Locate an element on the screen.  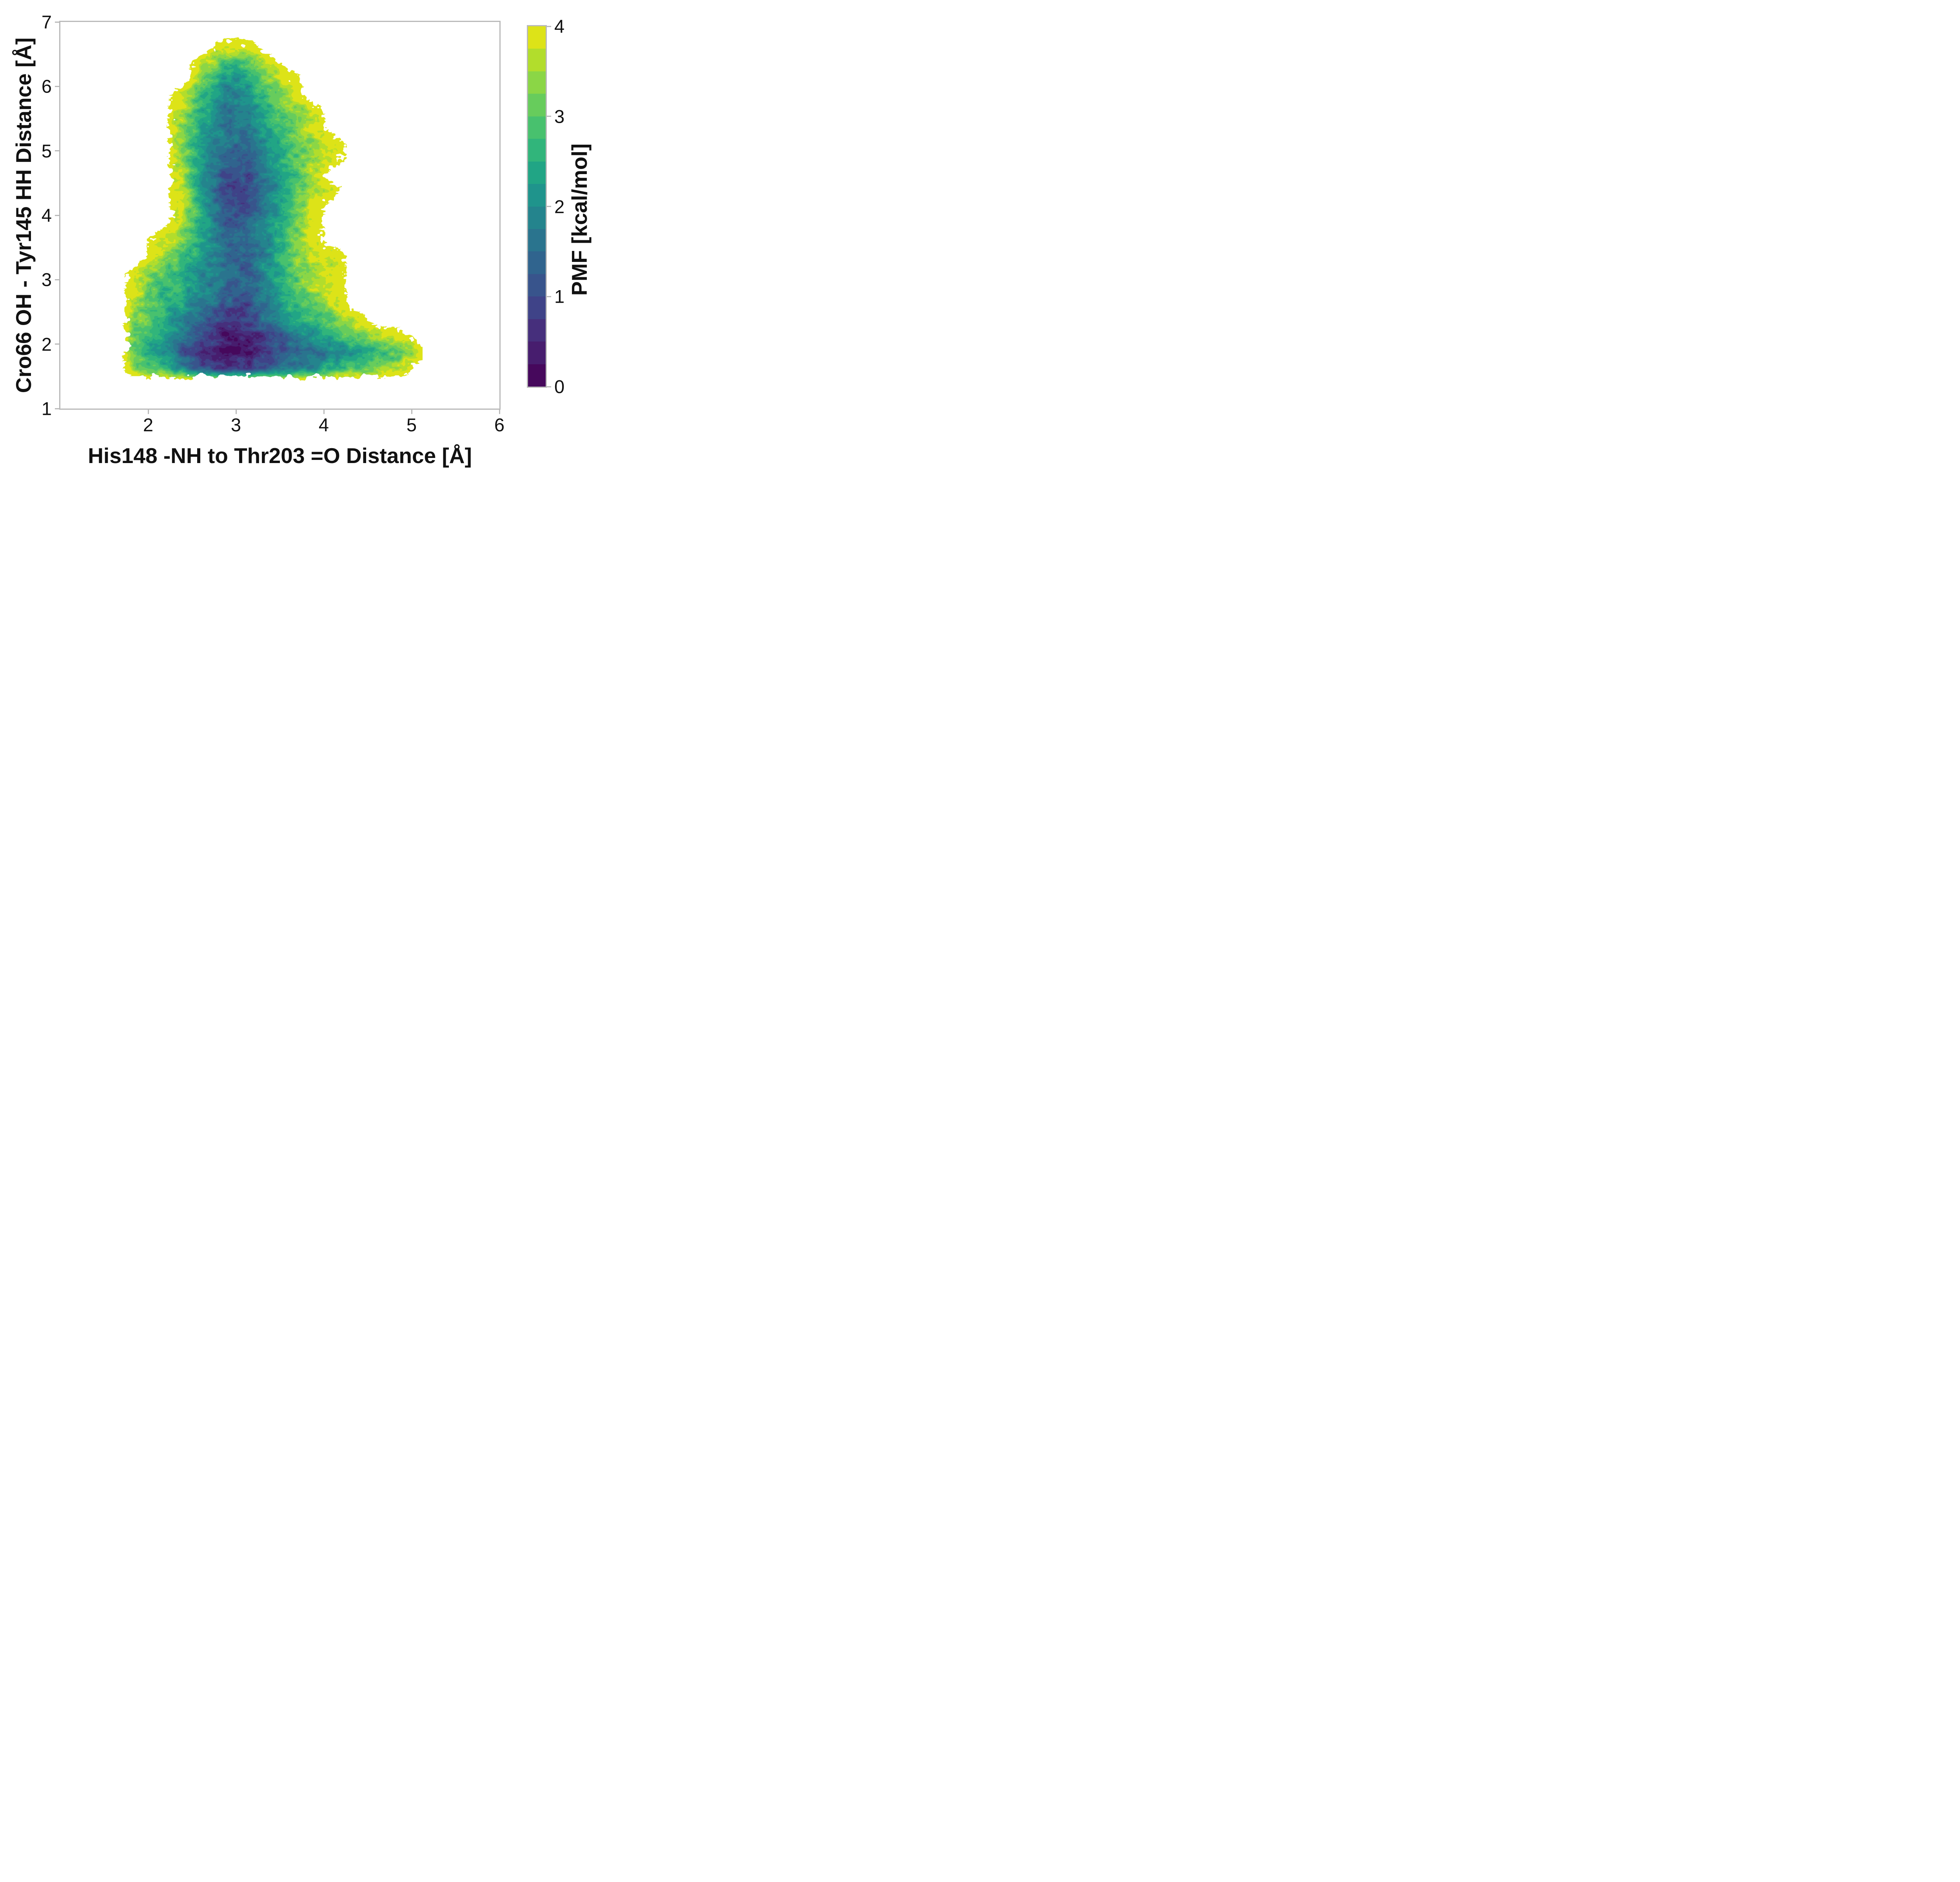
x-tick-label: 6 is located at coordinates (500, 424).